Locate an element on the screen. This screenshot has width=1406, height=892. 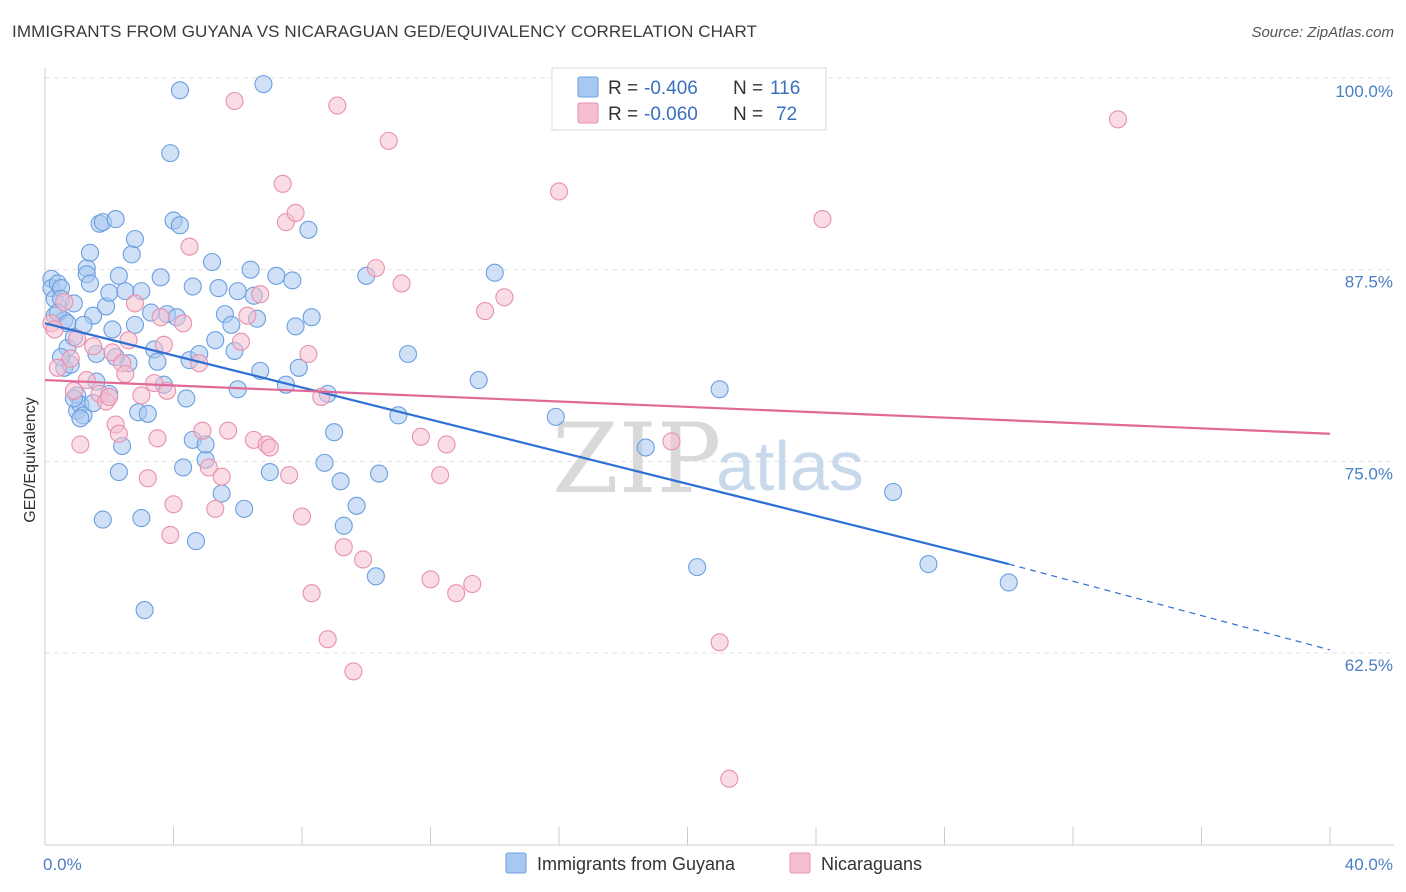
x-tick-label: 0.0% is located at coordinates (62, 864).